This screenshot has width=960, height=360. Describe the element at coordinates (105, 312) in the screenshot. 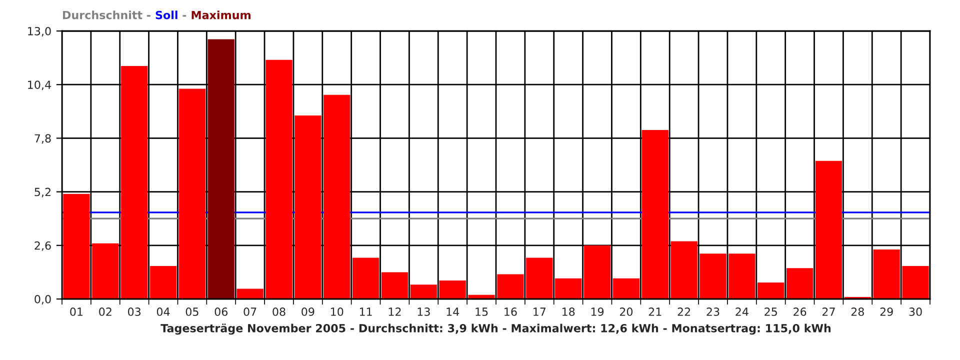

I see `x-tick-label: 02` at that location.